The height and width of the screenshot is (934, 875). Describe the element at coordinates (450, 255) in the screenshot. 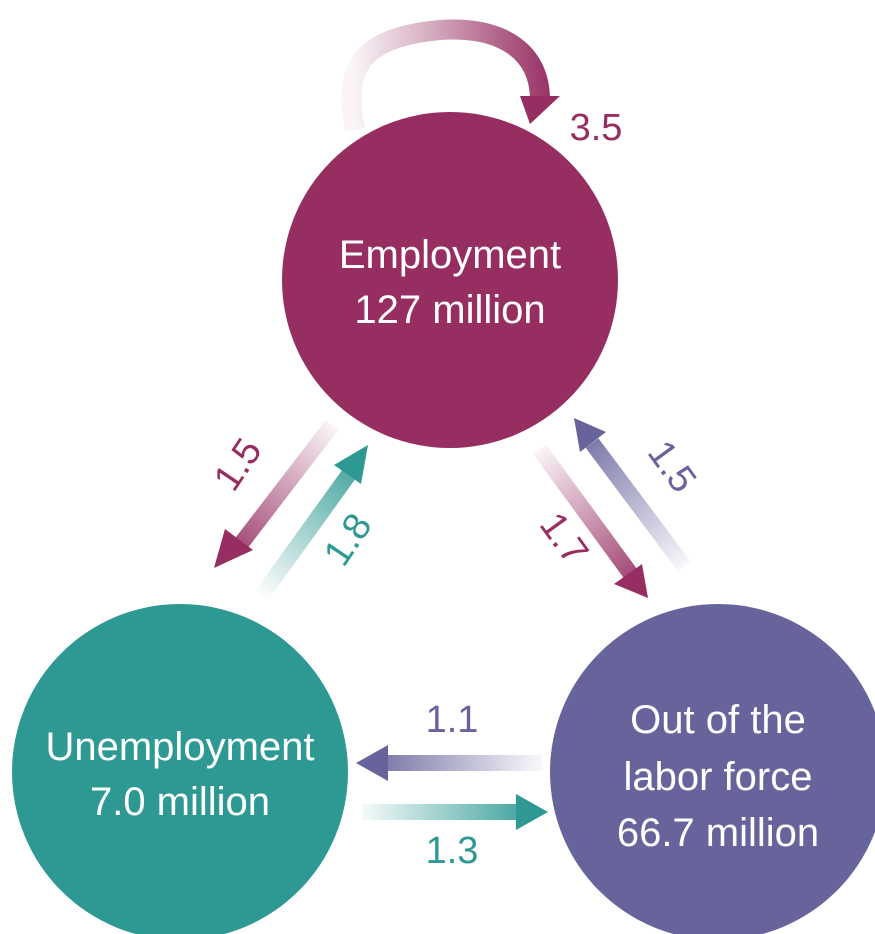

I see `employment-title: Employment` at that location.